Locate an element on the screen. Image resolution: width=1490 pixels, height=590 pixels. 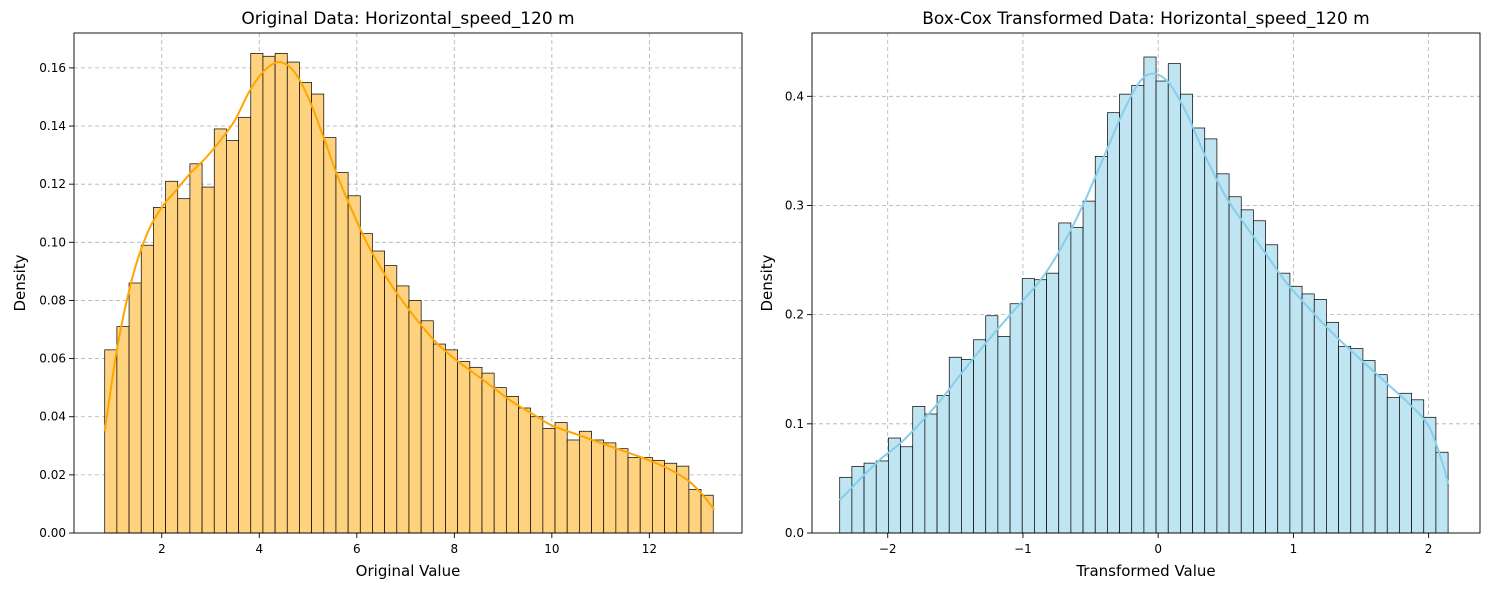
x-tick-label: 12 is located at coordinates (649, 549).